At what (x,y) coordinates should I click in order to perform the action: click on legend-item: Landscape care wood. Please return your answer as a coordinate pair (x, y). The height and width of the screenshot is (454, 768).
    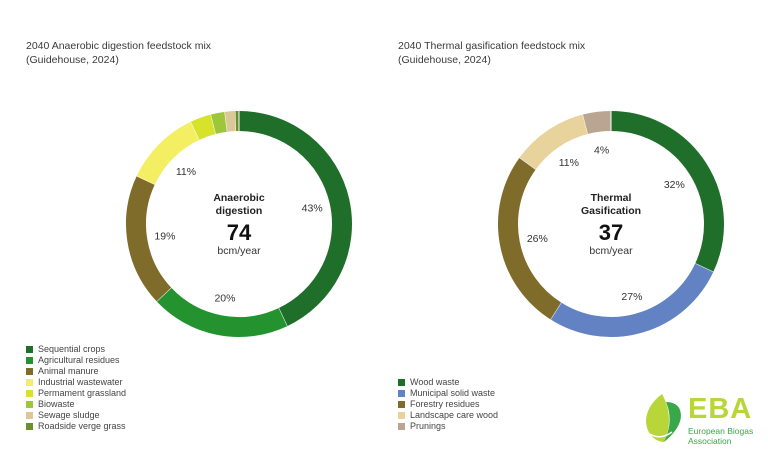
    Looking at the image, I should click on (448, 415).